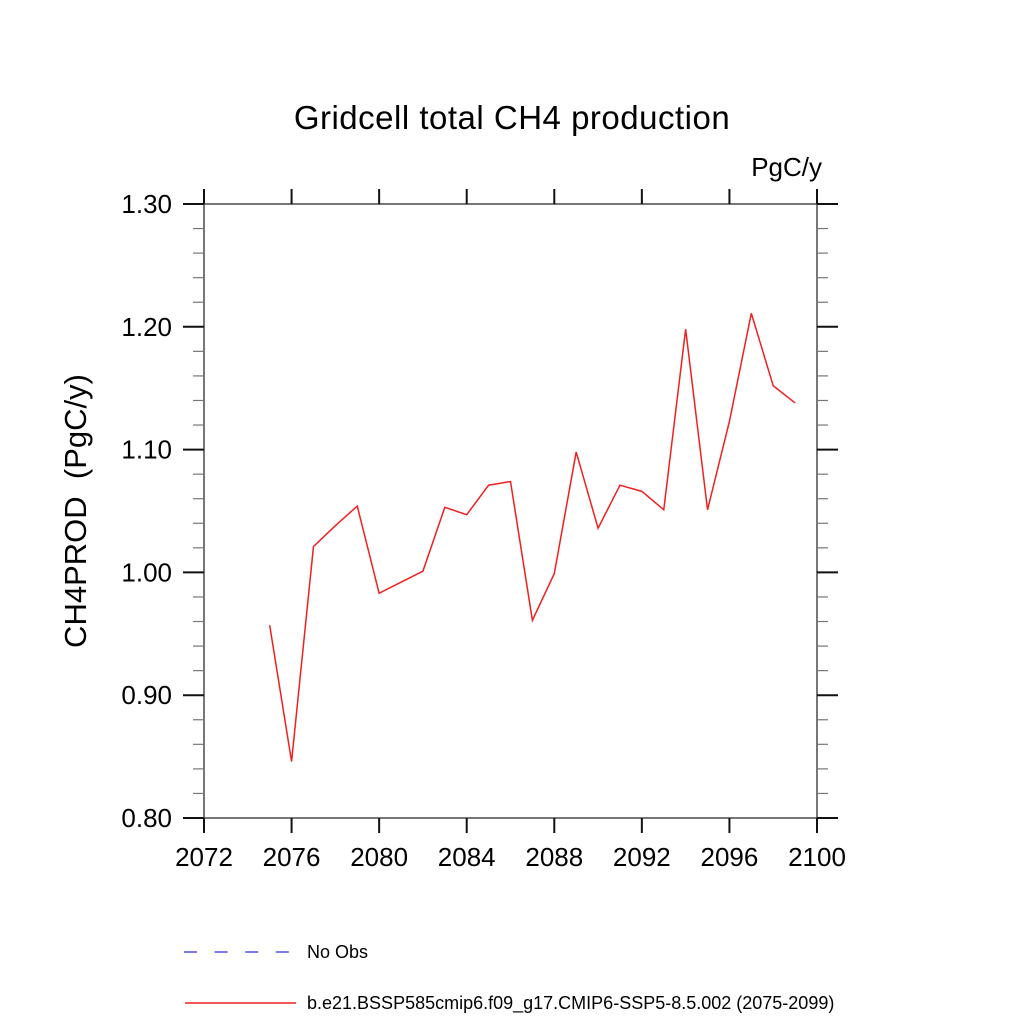  Describe the element at coordinates (379, 857) in the screenshot. I see `x-tick-label: 2080` at that location.